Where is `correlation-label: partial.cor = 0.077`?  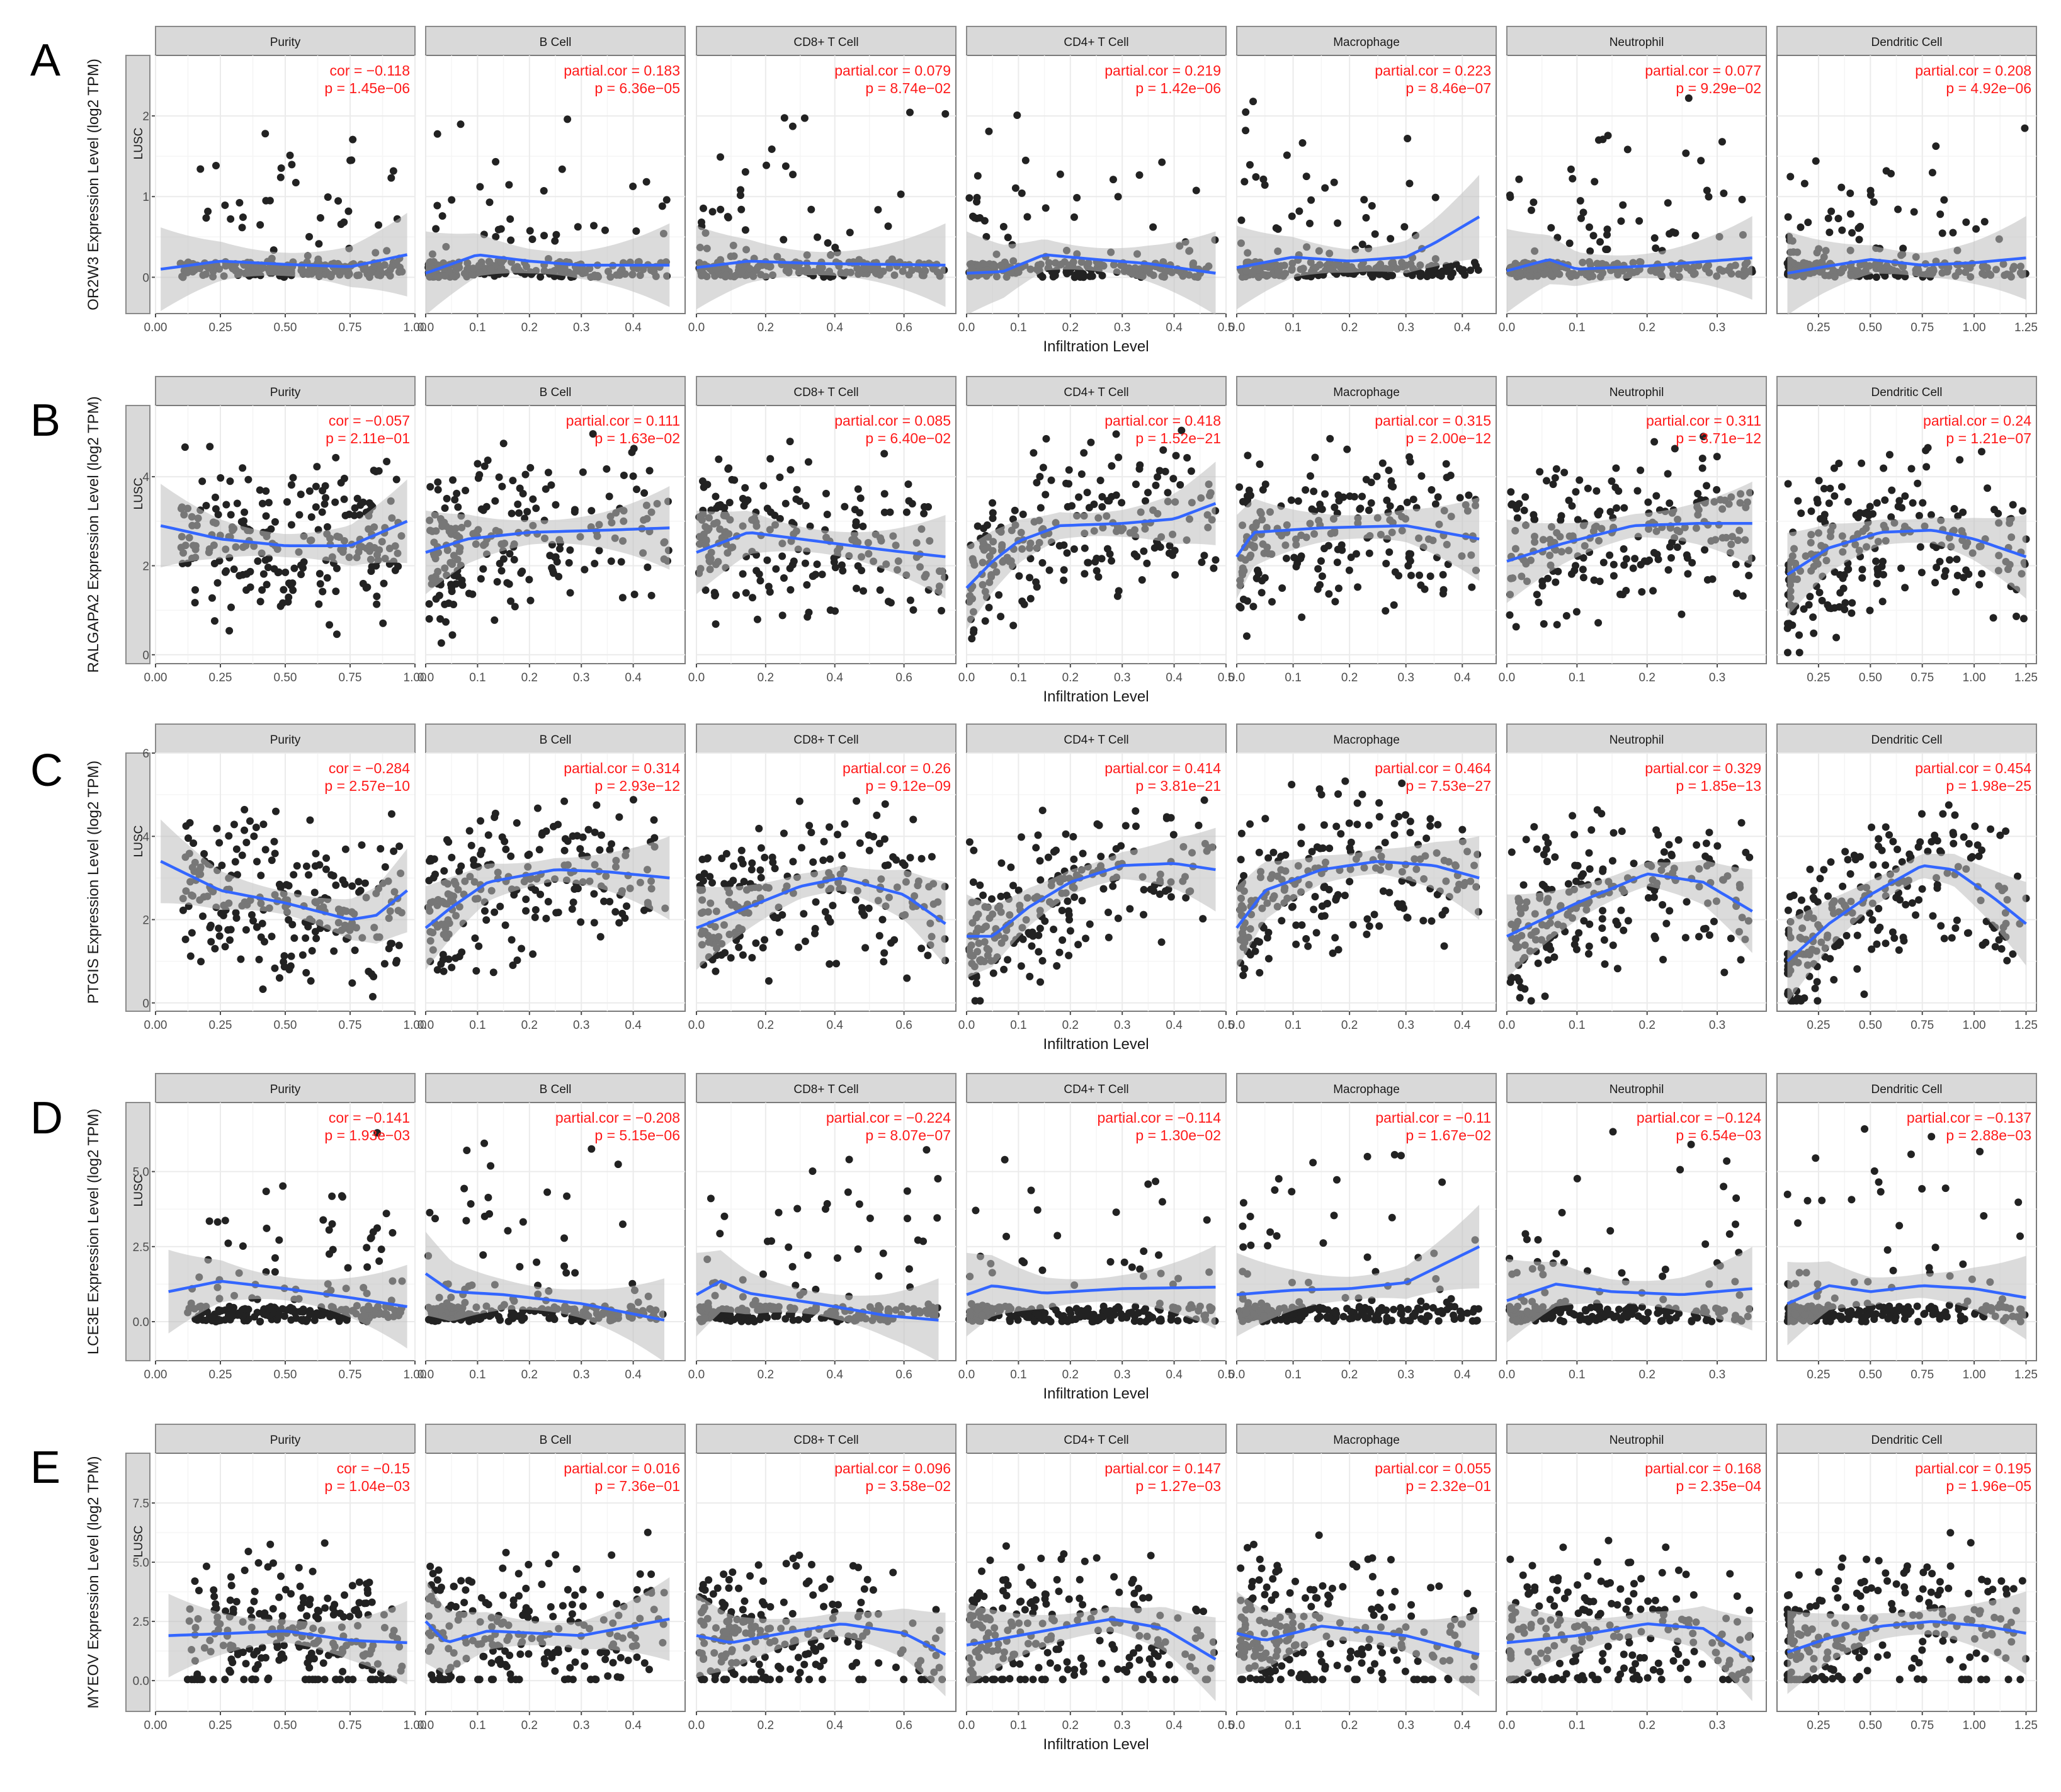 correlation-label: partial.cor = 0.077 is located at coordinates (1703, 70).